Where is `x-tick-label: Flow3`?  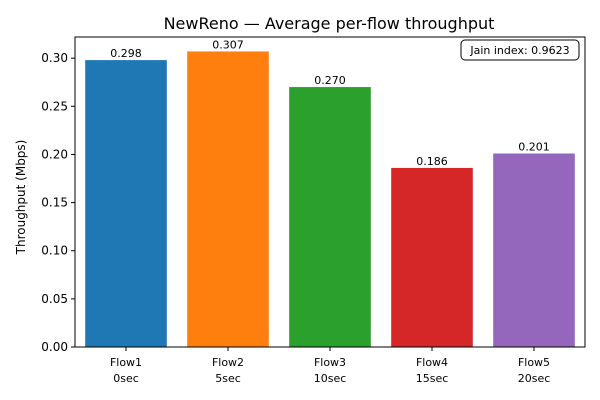 x-tick-label: Flow3 is located at coordinates (330, 362).